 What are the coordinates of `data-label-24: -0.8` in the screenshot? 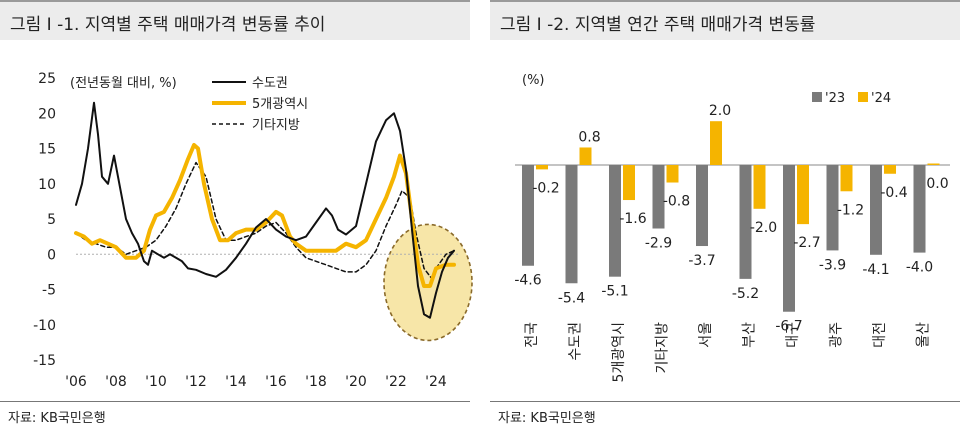 It's located at (676, 202).